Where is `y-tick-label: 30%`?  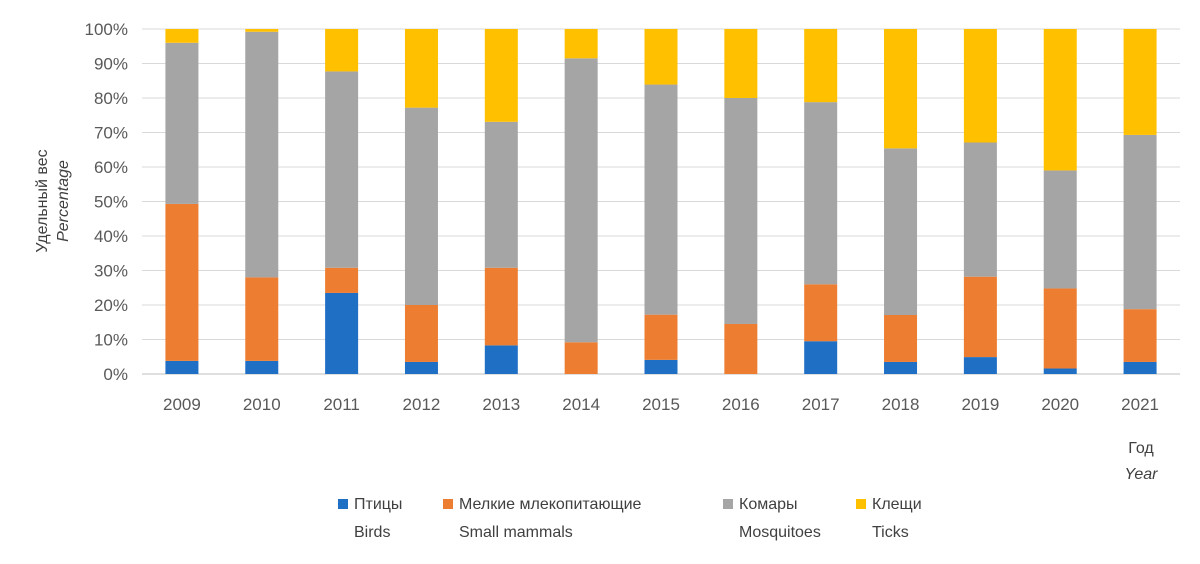 y-tick-label: 30% is located at coordinates (111, 271).